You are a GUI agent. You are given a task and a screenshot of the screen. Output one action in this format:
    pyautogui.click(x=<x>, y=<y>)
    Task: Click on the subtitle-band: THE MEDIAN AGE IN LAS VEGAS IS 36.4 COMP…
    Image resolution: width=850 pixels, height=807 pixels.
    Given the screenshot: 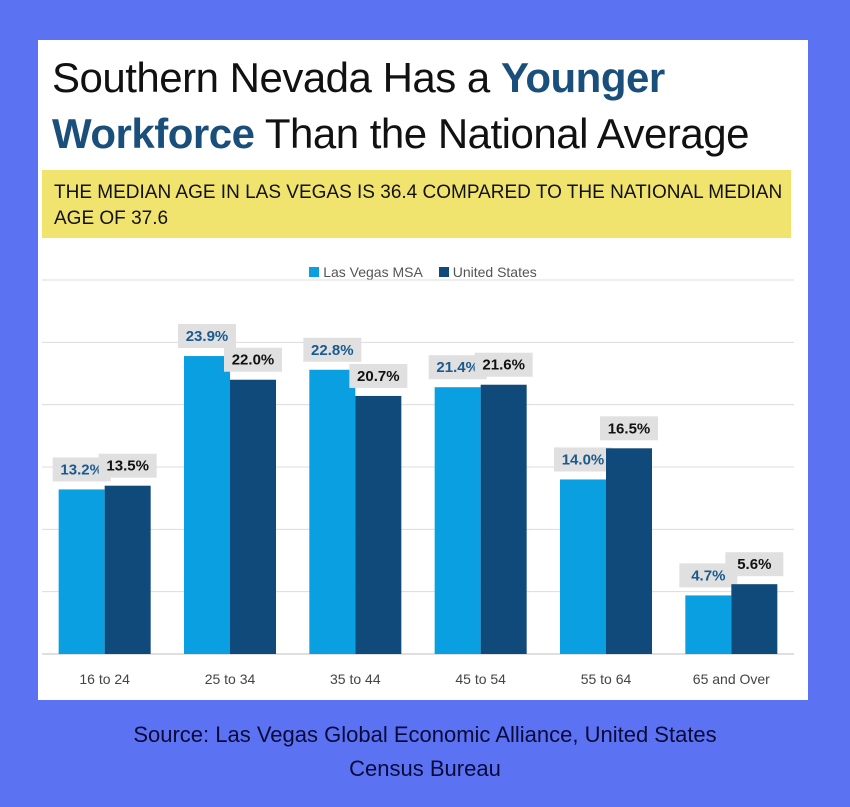 What is the action you would take?
    pyautogui.click(x=416, y=204)
    